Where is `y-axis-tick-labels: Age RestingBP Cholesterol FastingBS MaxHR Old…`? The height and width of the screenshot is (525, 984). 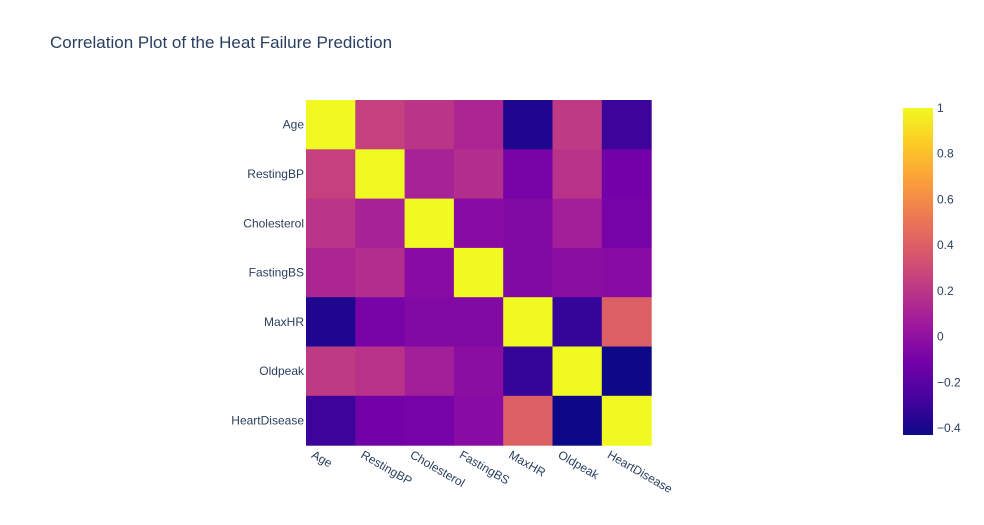 y-axis-tick-labels: Age RestingBP Cholesterol FastingBS MaxHR Old… is located at coordinates (268, 273).